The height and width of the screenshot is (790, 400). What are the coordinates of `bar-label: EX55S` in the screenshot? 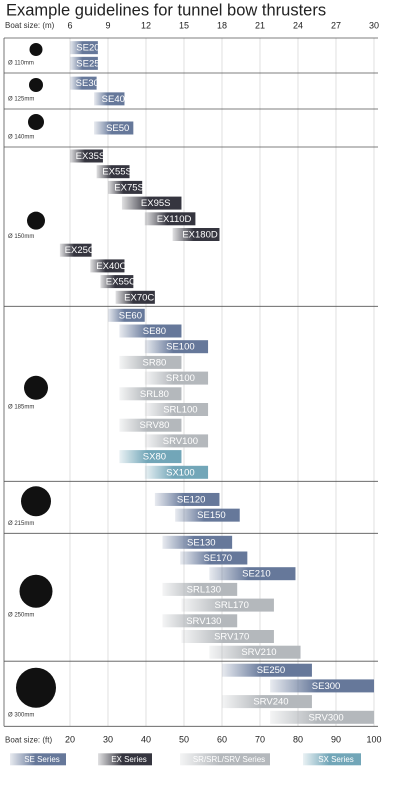 It's located at (117, 172).